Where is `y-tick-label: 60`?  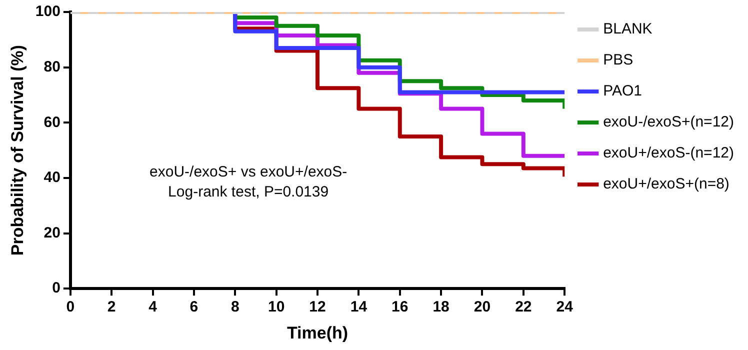
y-tick-label: 60 is located at coordinates (52, 122).